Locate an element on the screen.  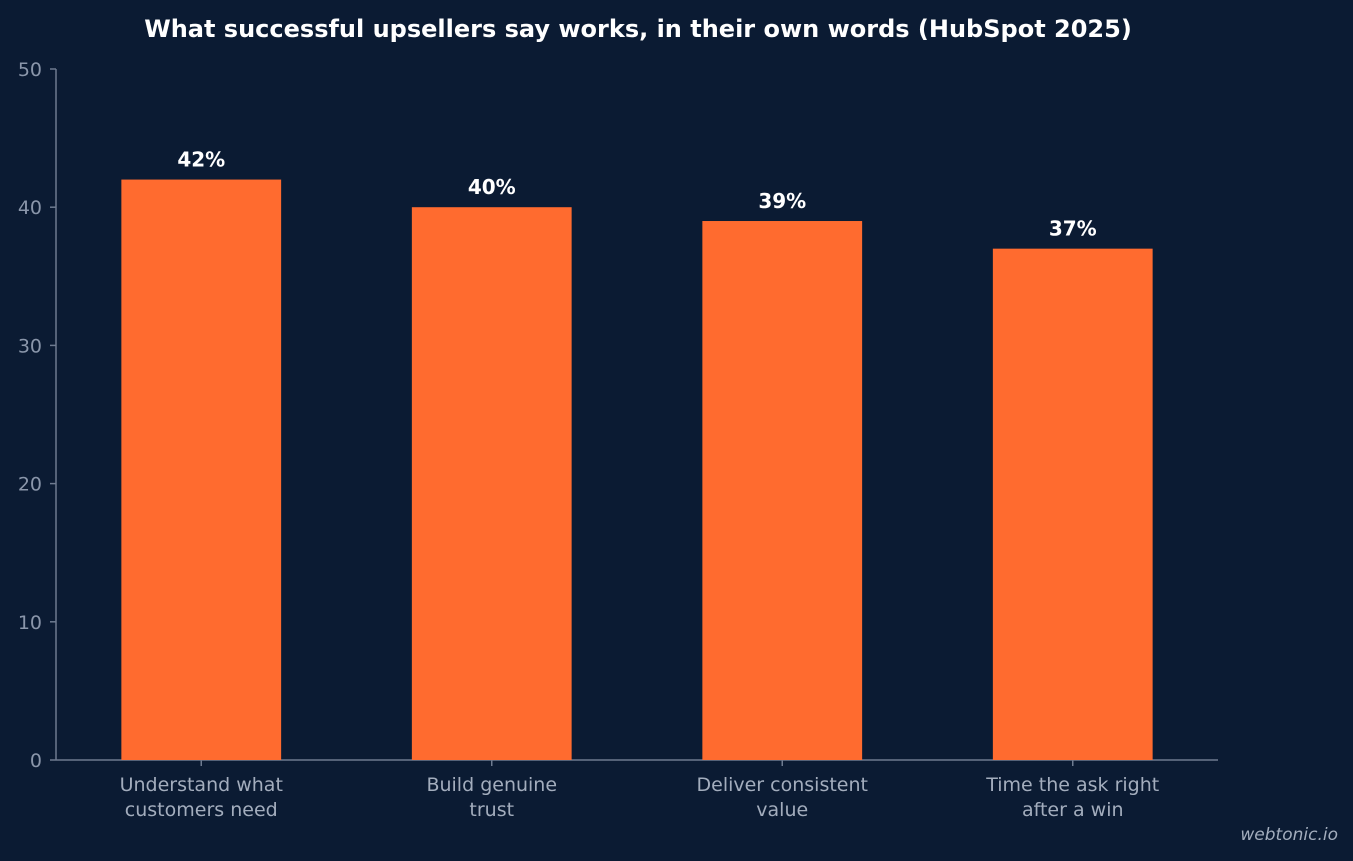
x-tick-label-line: Time the ask right is located at coordinates (1072, 785).